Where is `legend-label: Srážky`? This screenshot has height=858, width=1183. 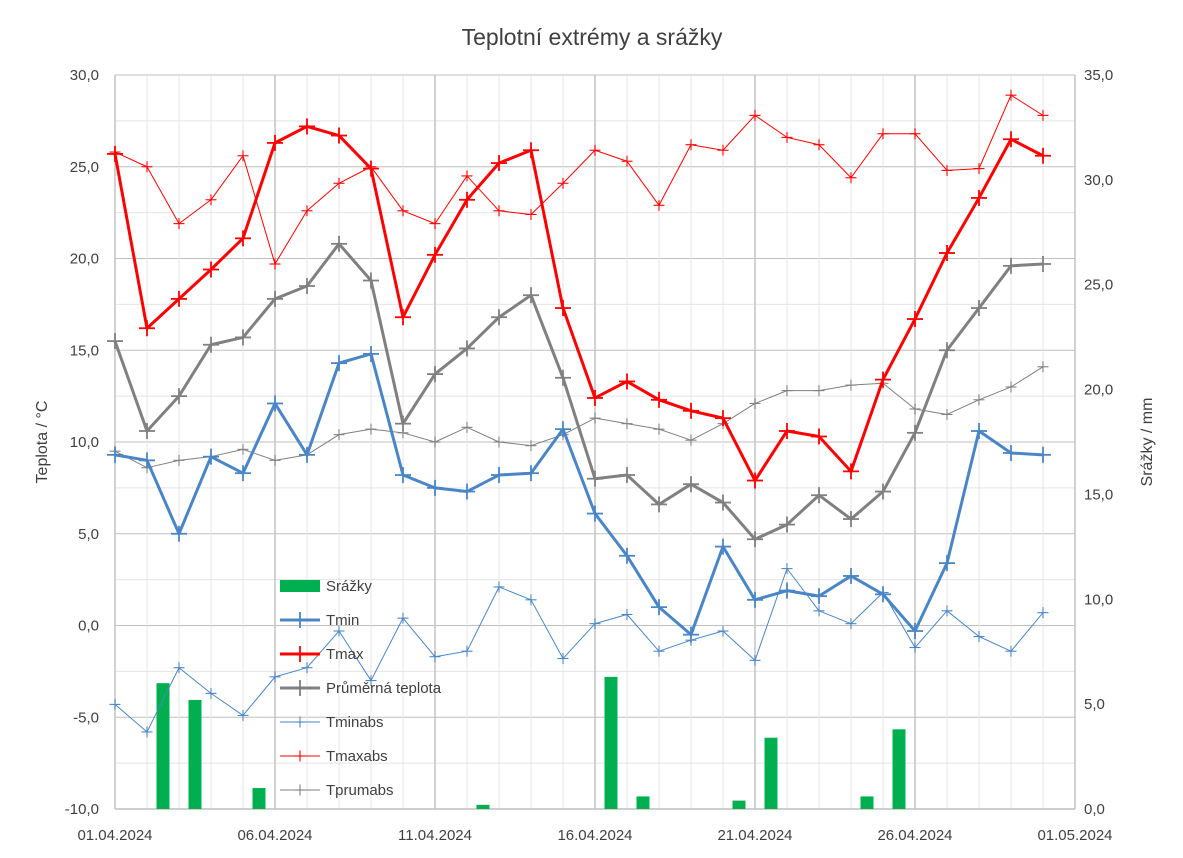 legend-label: Srážky is located at coordinates (349, 586).